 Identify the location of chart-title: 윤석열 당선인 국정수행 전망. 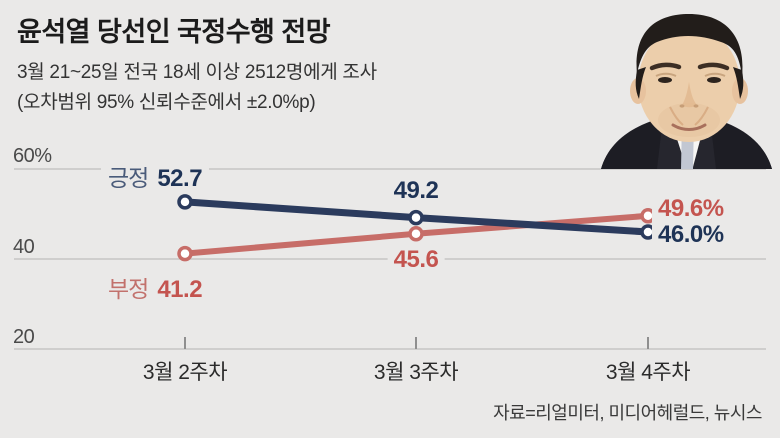
(174, 32).